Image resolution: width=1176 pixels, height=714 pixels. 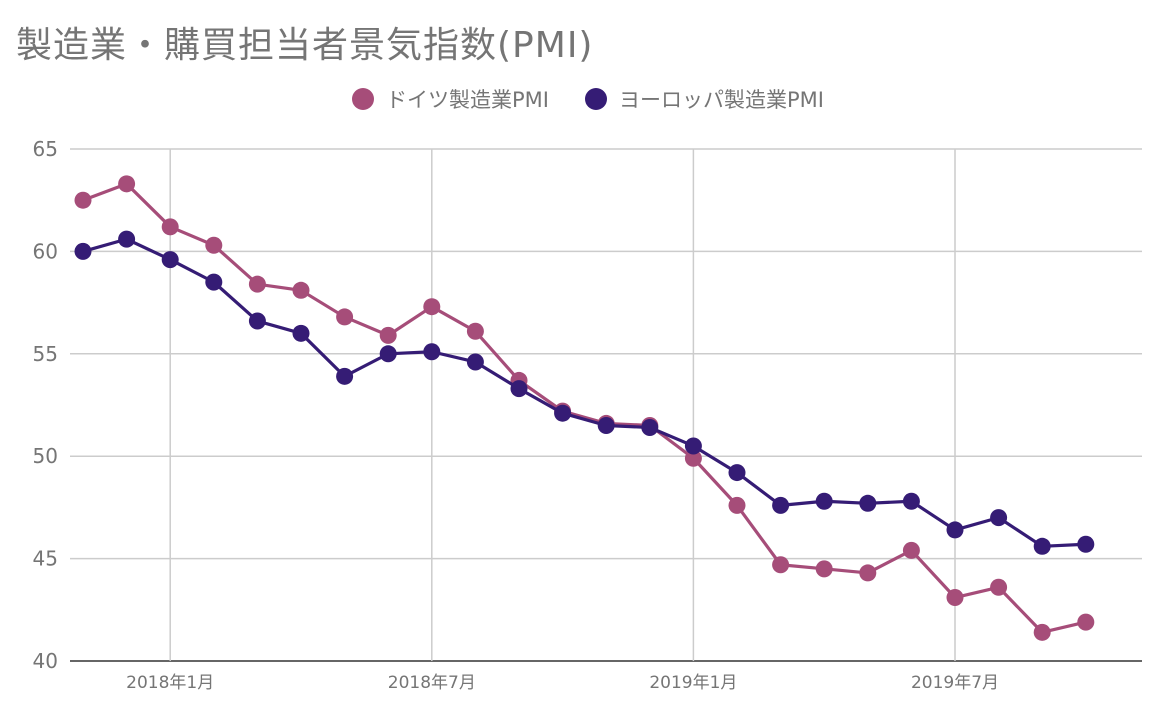 What do you see at coordinates (305, 45) in the screenshot?
I see `chart-title: 製造業・購買担当者景気指数(PMI)` at bounding box center [305, 45].